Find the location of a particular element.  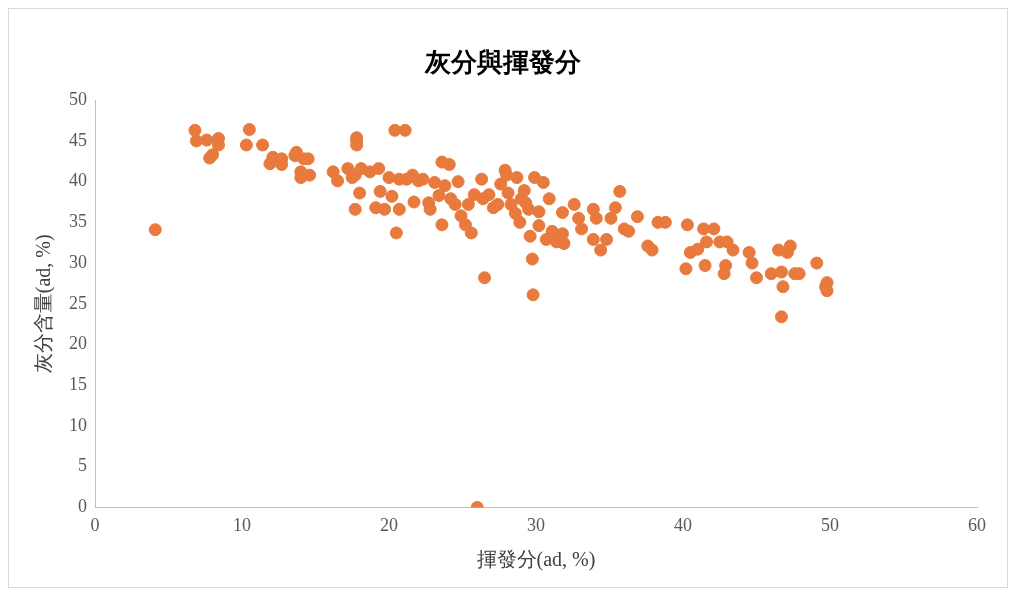

x-tick-label: 30 is located at coordinates (536, 524).